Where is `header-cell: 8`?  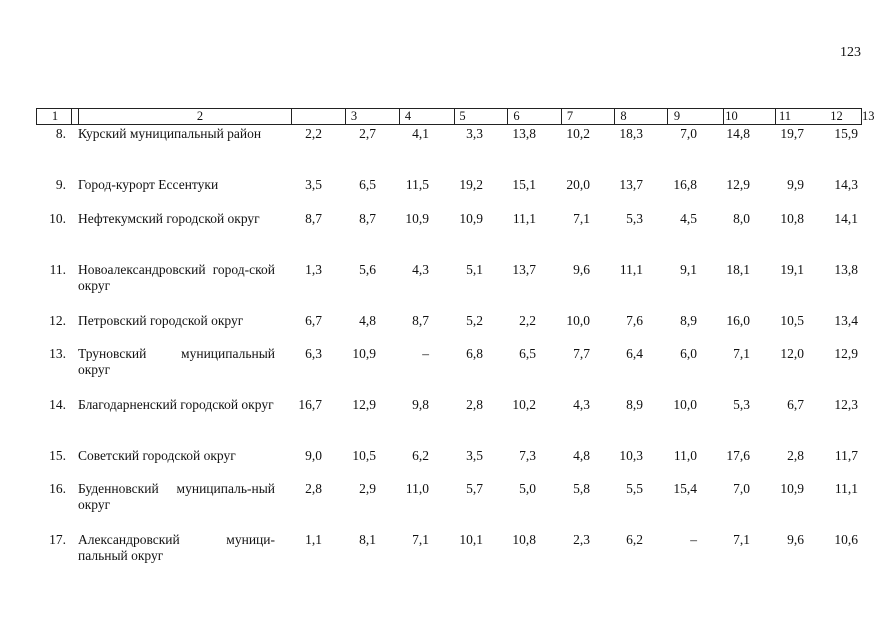 header-cell: 8 is located at coordinates (623, 116).